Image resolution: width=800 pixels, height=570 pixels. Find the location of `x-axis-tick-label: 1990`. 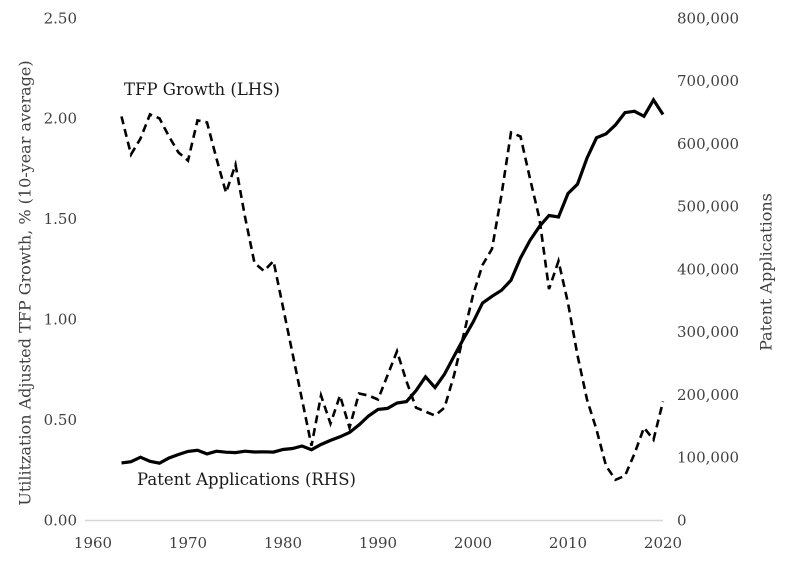

x-axis-tick-label: 1990 is located at coordinates (378, 543).